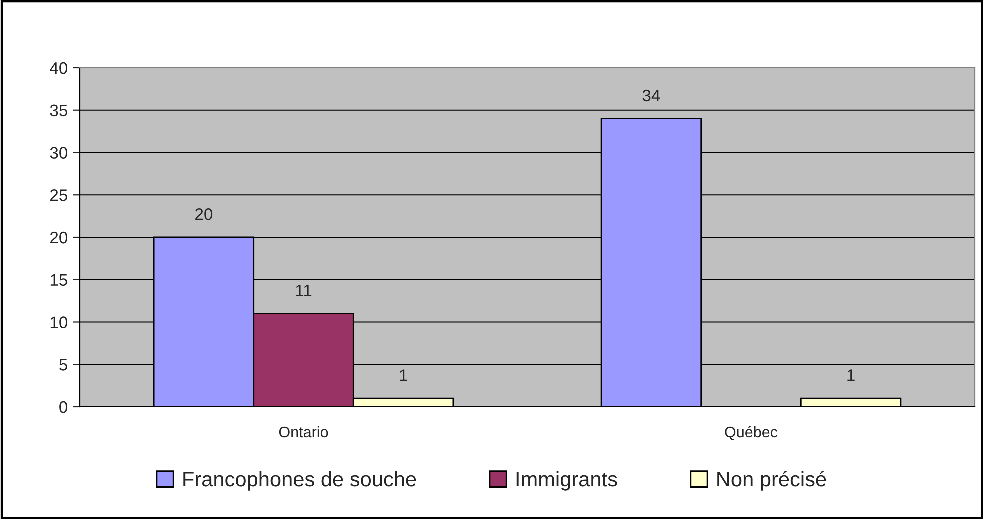 This screenshot has width=984, height=520. Describe the element at coordinates (59, 238) in the screenshot. I see `y-tick-label: 20` at that location.